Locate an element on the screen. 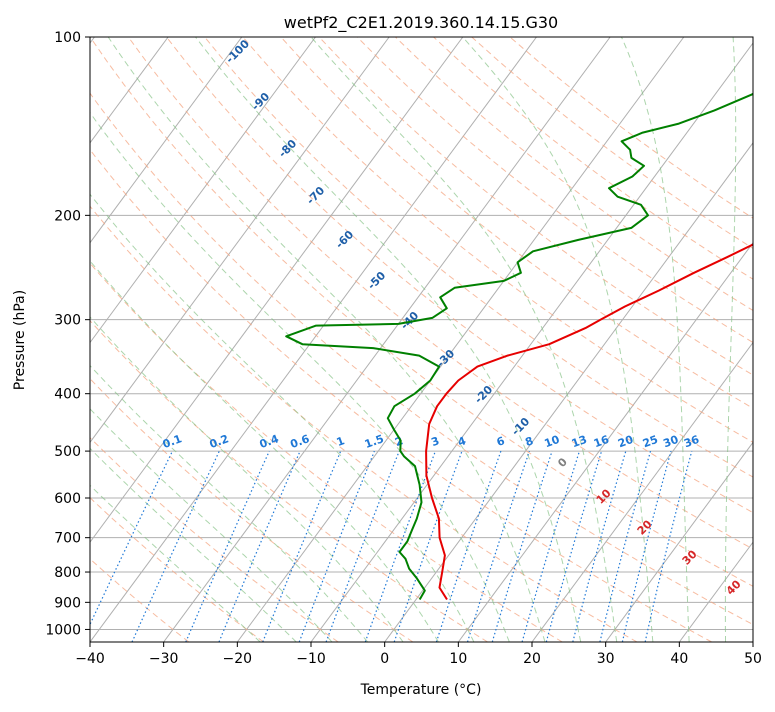 This screenshot has width=775, height=712. mixing-ratio-label: 8 is located at coordinates (529, 441).